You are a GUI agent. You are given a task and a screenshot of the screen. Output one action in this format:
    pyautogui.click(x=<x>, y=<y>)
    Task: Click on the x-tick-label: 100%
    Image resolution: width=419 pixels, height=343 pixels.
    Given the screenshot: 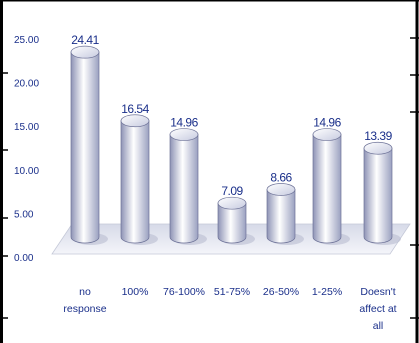 What is the action you would take?
    pyautogui.click(x=135, y=292)
    